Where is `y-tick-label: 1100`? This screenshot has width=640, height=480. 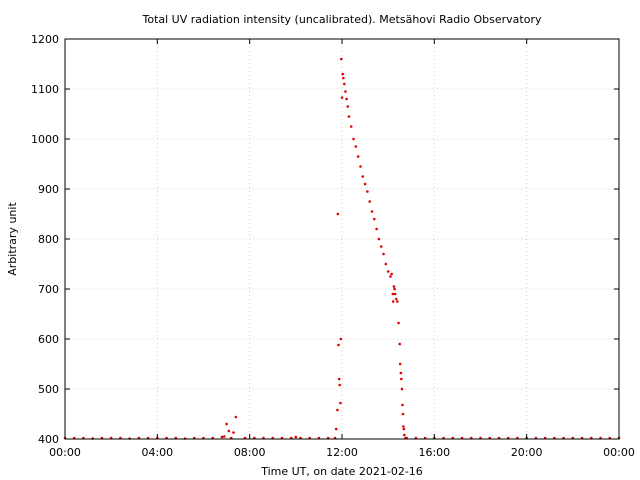 y-tick-label: 1100 is located at coordinates (45, 89).